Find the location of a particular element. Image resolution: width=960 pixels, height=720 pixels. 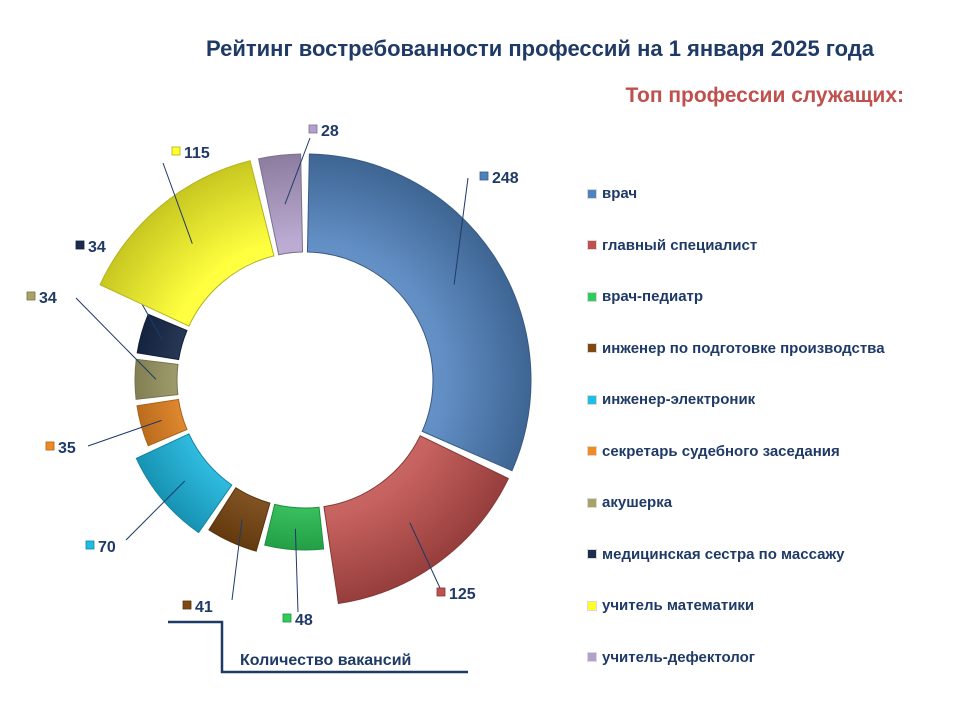

data-label: 28 is located at coordinates (330, 131).